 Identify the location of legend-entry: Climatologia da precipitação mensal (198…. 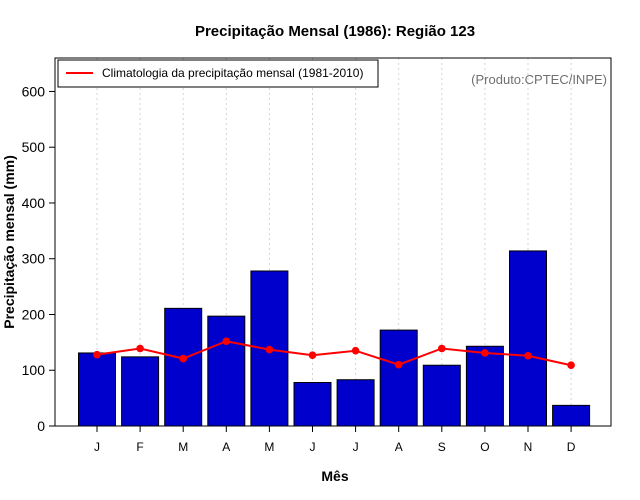
(232, 73).